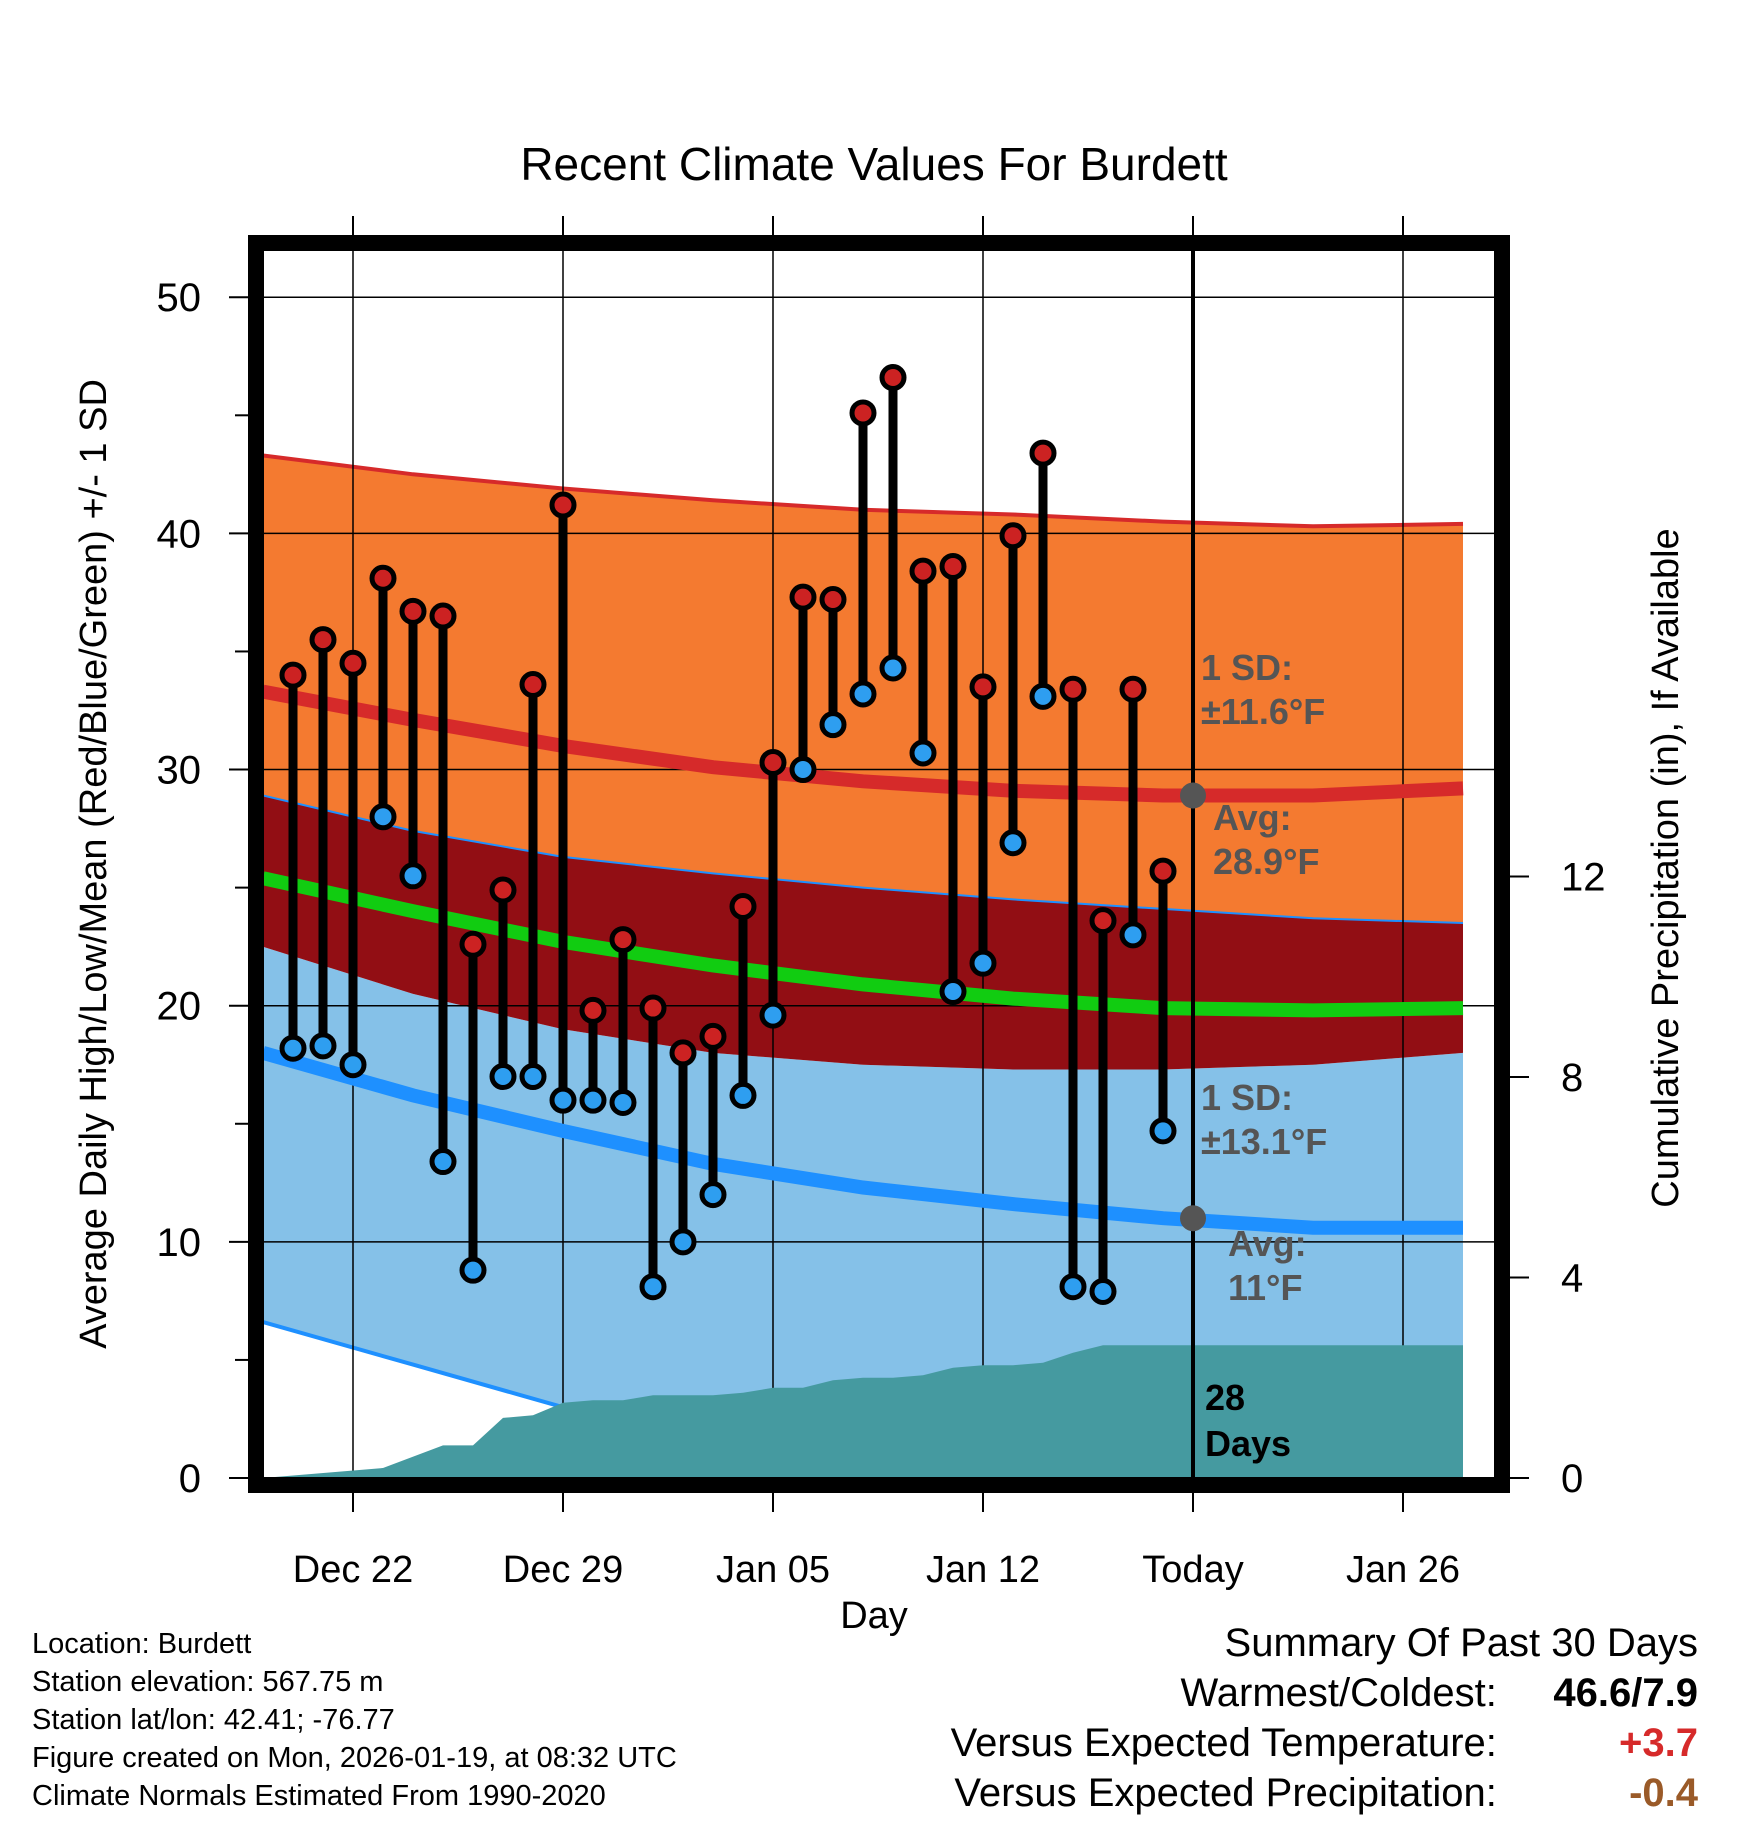  Describe the element at coordinates (1265, 1287) in the screenshot. I see `low-avg-annotation: 11°F` at that location.